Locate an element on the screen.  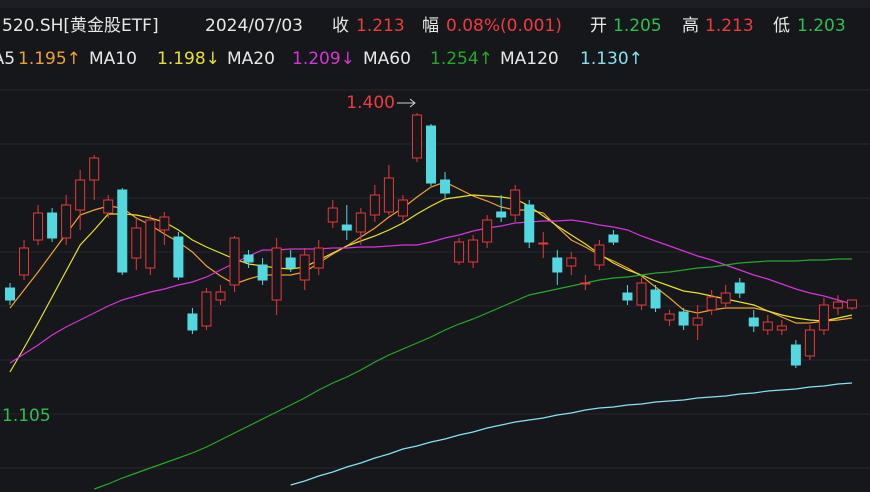
header-label: 高 is located at coordinates (690, 26).